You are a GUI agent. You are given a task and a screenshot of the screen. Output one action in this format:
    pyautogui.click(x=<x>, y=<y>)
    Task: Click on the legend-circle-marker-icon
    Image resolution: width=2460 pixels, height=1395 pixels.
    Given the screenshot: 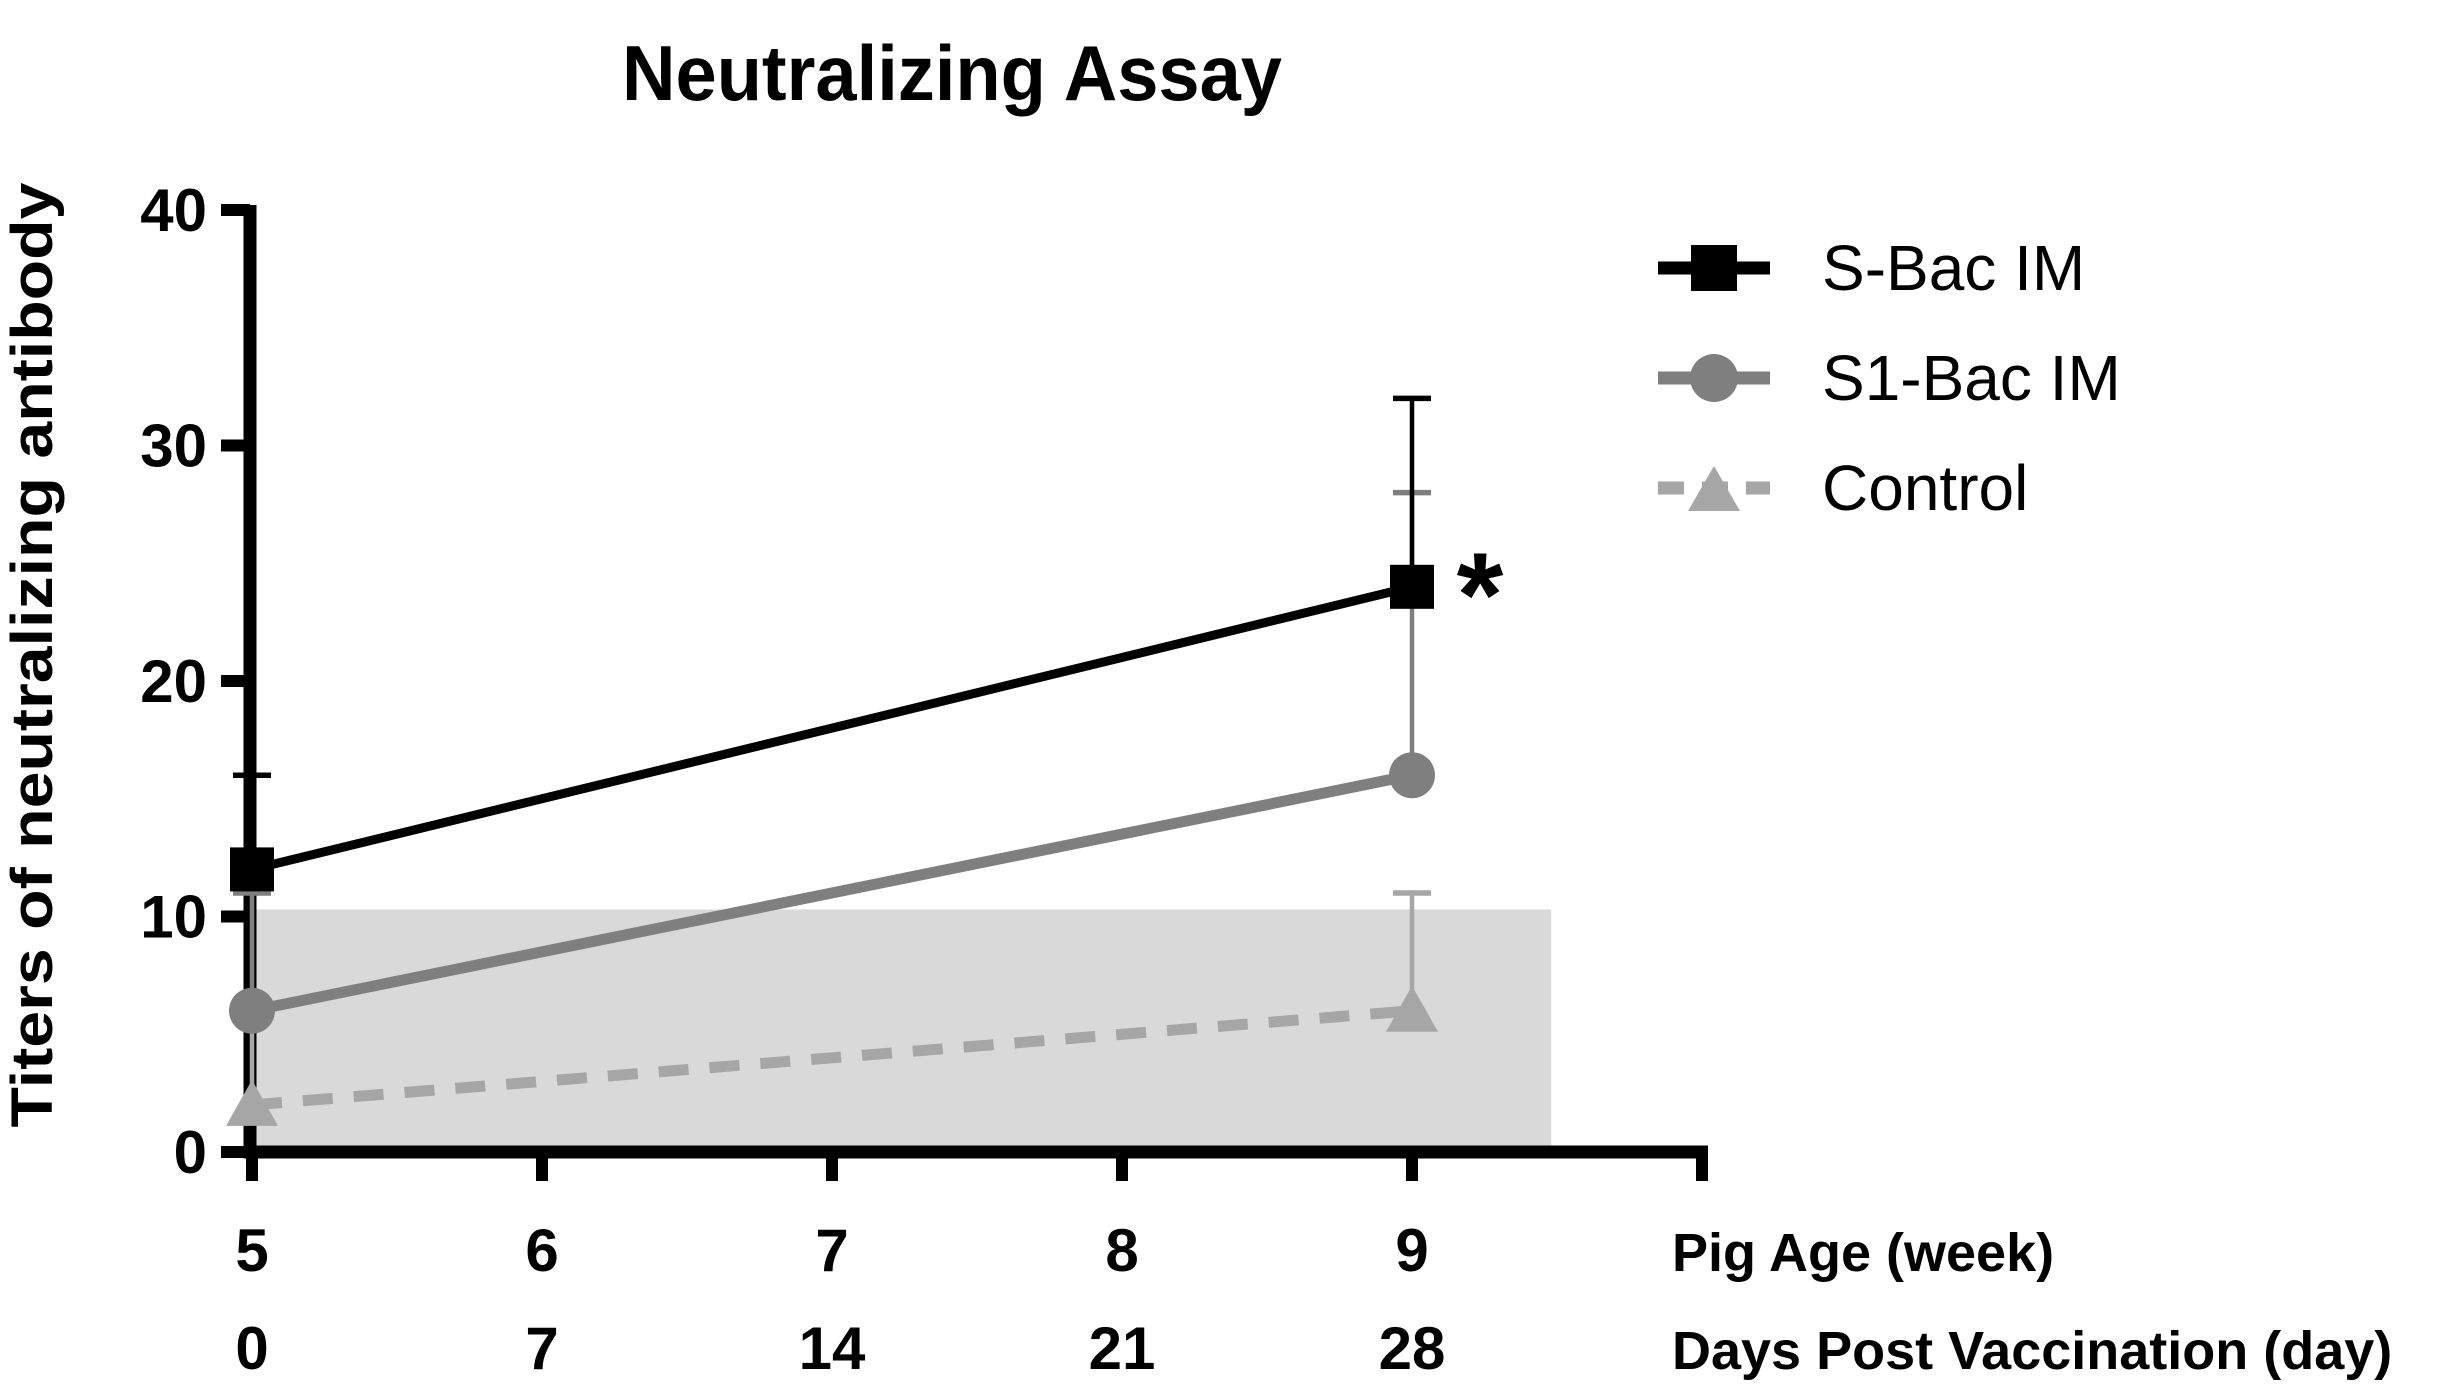 What is the action you would take?
    pyautogui.click(x=1714, y=378)
    